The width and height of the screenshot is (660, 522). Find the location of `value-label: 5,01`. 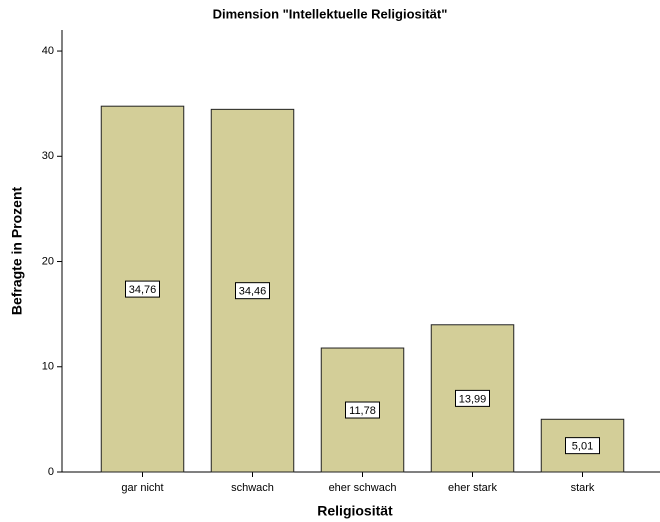

value-label: 5,01 is located at coordinates (582, 447).